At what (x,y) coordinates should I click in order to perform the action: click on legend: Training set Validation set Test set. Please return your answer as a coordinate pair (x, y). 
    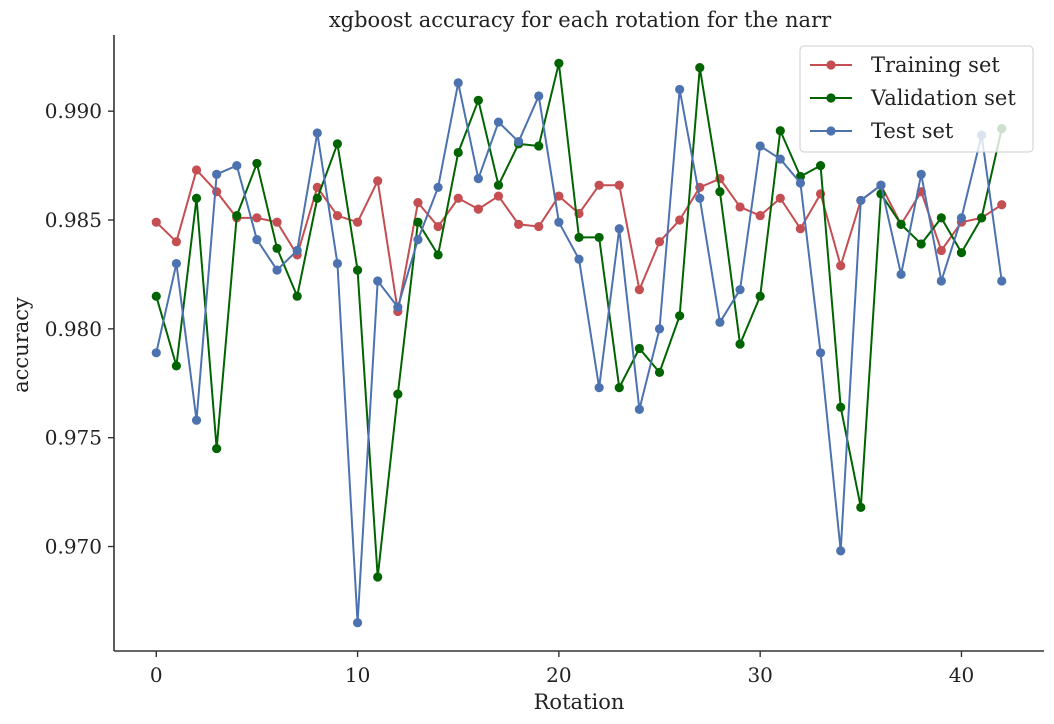
    Looking at the image, I should click on (916, 99).